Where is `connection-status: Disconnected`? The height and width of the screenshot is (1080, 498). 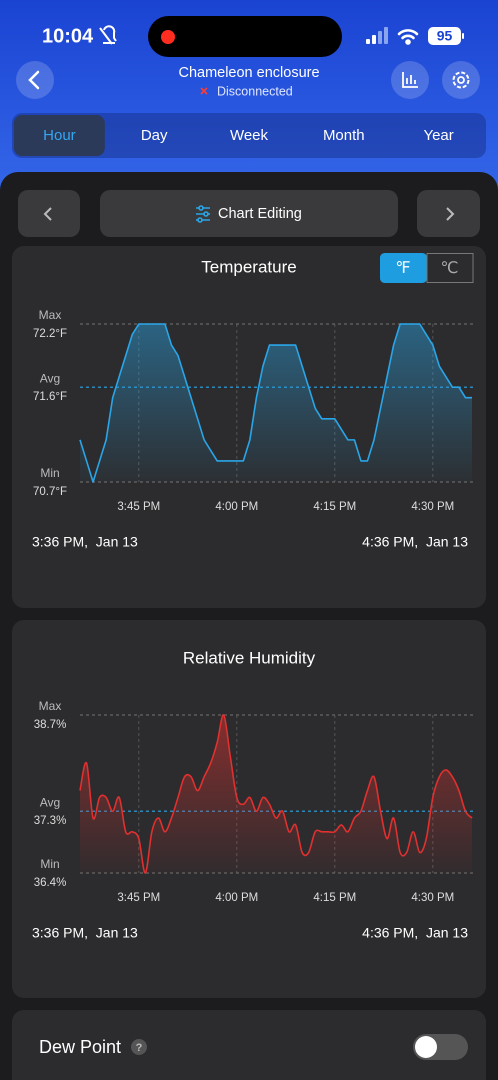 connection-status: Disconnected is located at coordinates (255, 91).